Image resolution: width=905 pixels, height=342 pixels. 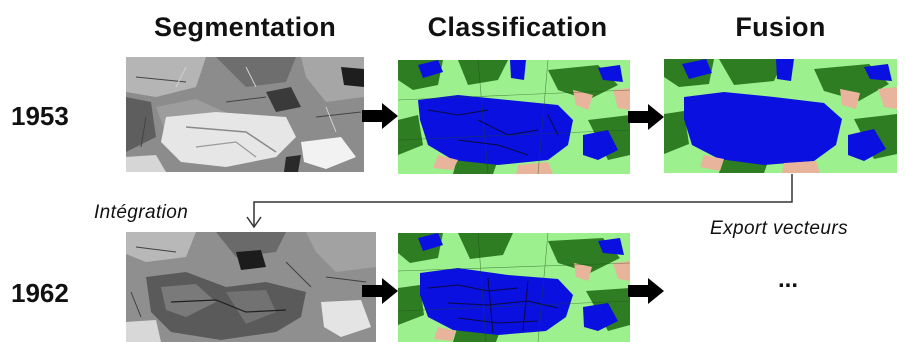 What do you see at coordinates (780, 27) in the screenshot?
I see `header-fusion: Fusion` at bounding box center [780, 27].